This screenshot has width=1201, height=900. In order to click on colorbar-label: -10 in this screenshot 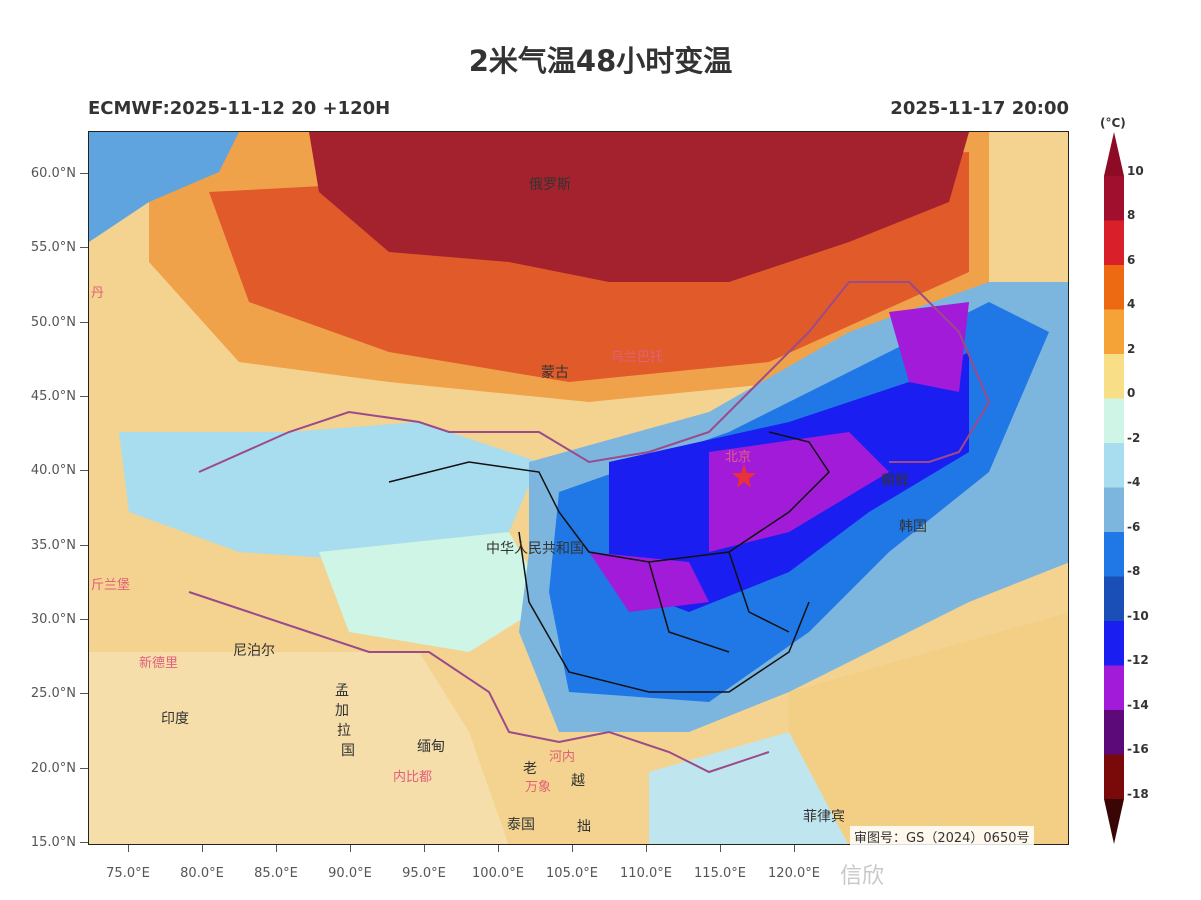, I will do `click(1138, 616)`.